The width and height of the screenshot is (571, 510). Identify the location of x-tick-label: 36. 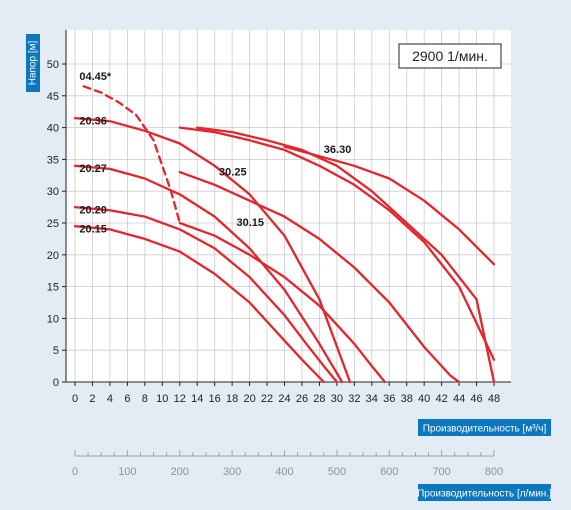
(389, 399).